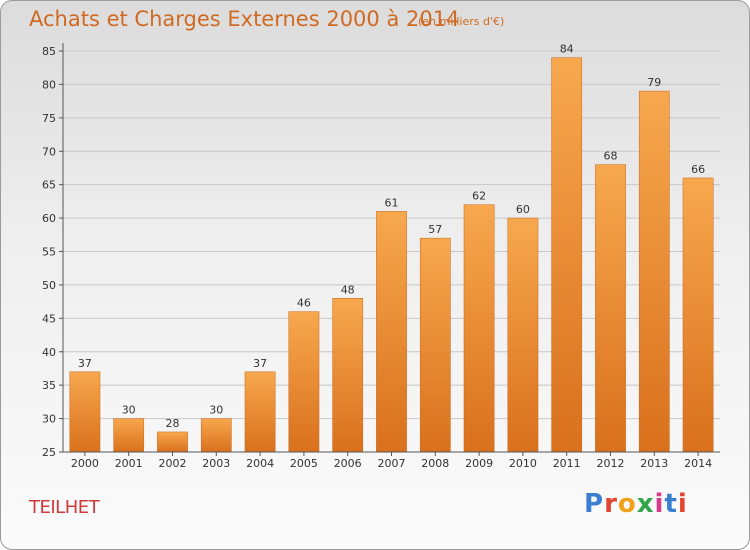  What do you see at coordinates (435, 345) in the screenshot?
I see `bar-2008` at bounding box center [435, 345].